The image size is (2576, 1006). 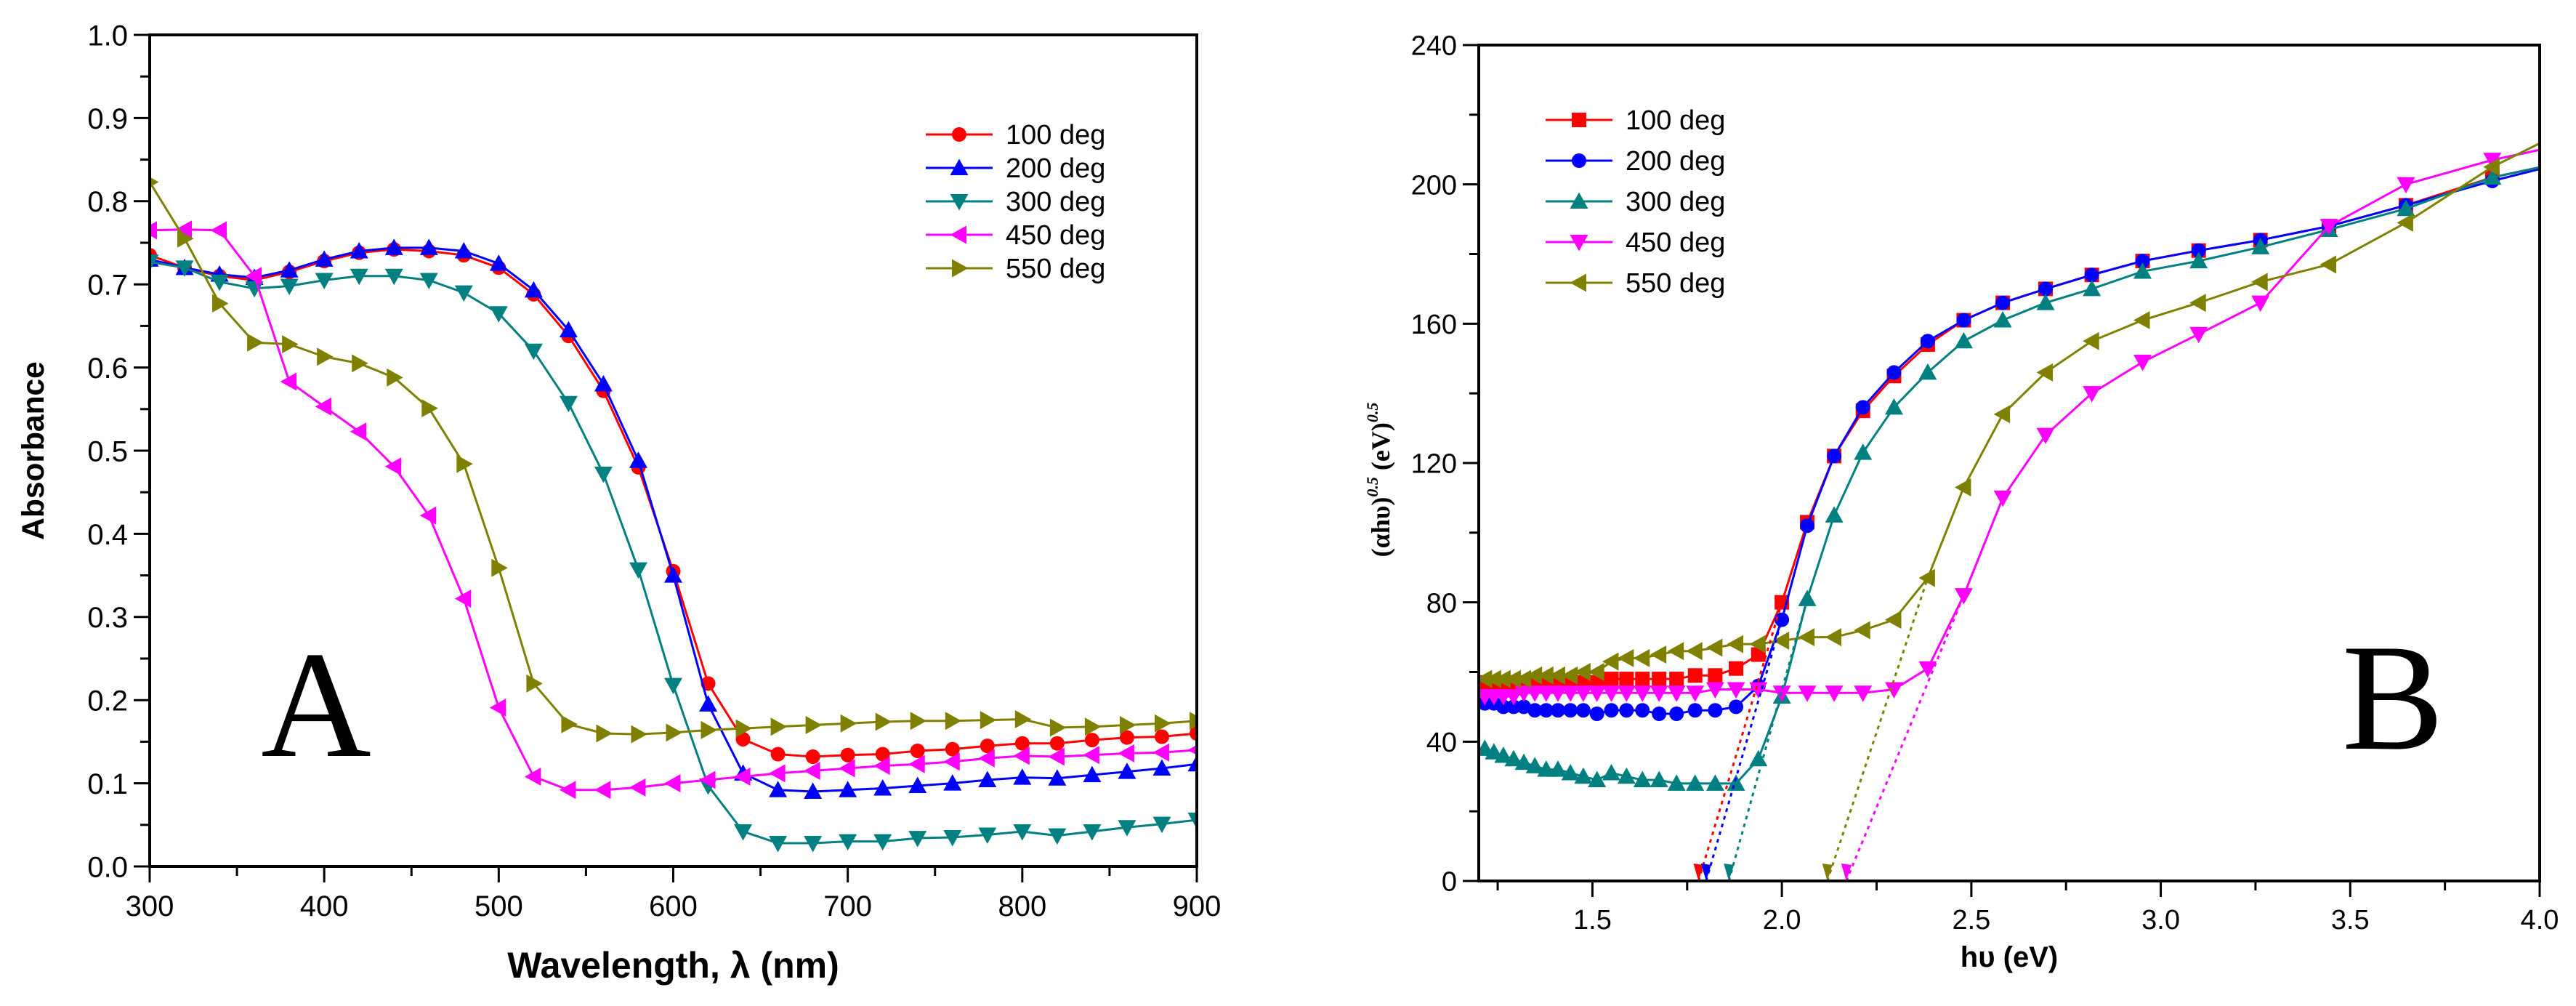 What do you see at coordinates (674, 906) in the screenshot?
I see `x-tick-label: 600` at bounding box center [674, 906].